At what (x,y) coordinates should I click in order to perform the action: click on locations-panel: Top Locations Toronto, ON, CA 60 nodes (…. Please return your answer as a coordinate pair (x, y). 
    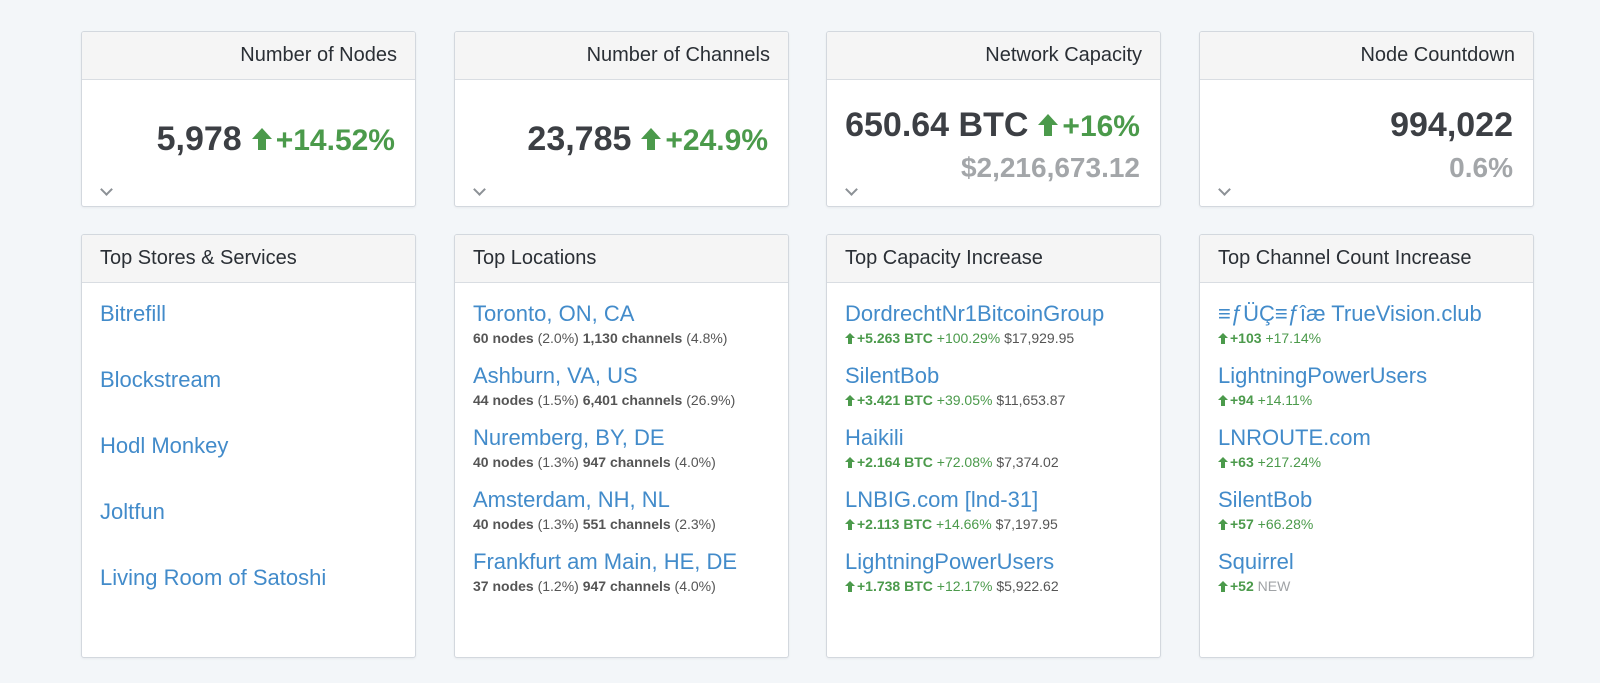
    Looking at the image, I should click on (621, 446).